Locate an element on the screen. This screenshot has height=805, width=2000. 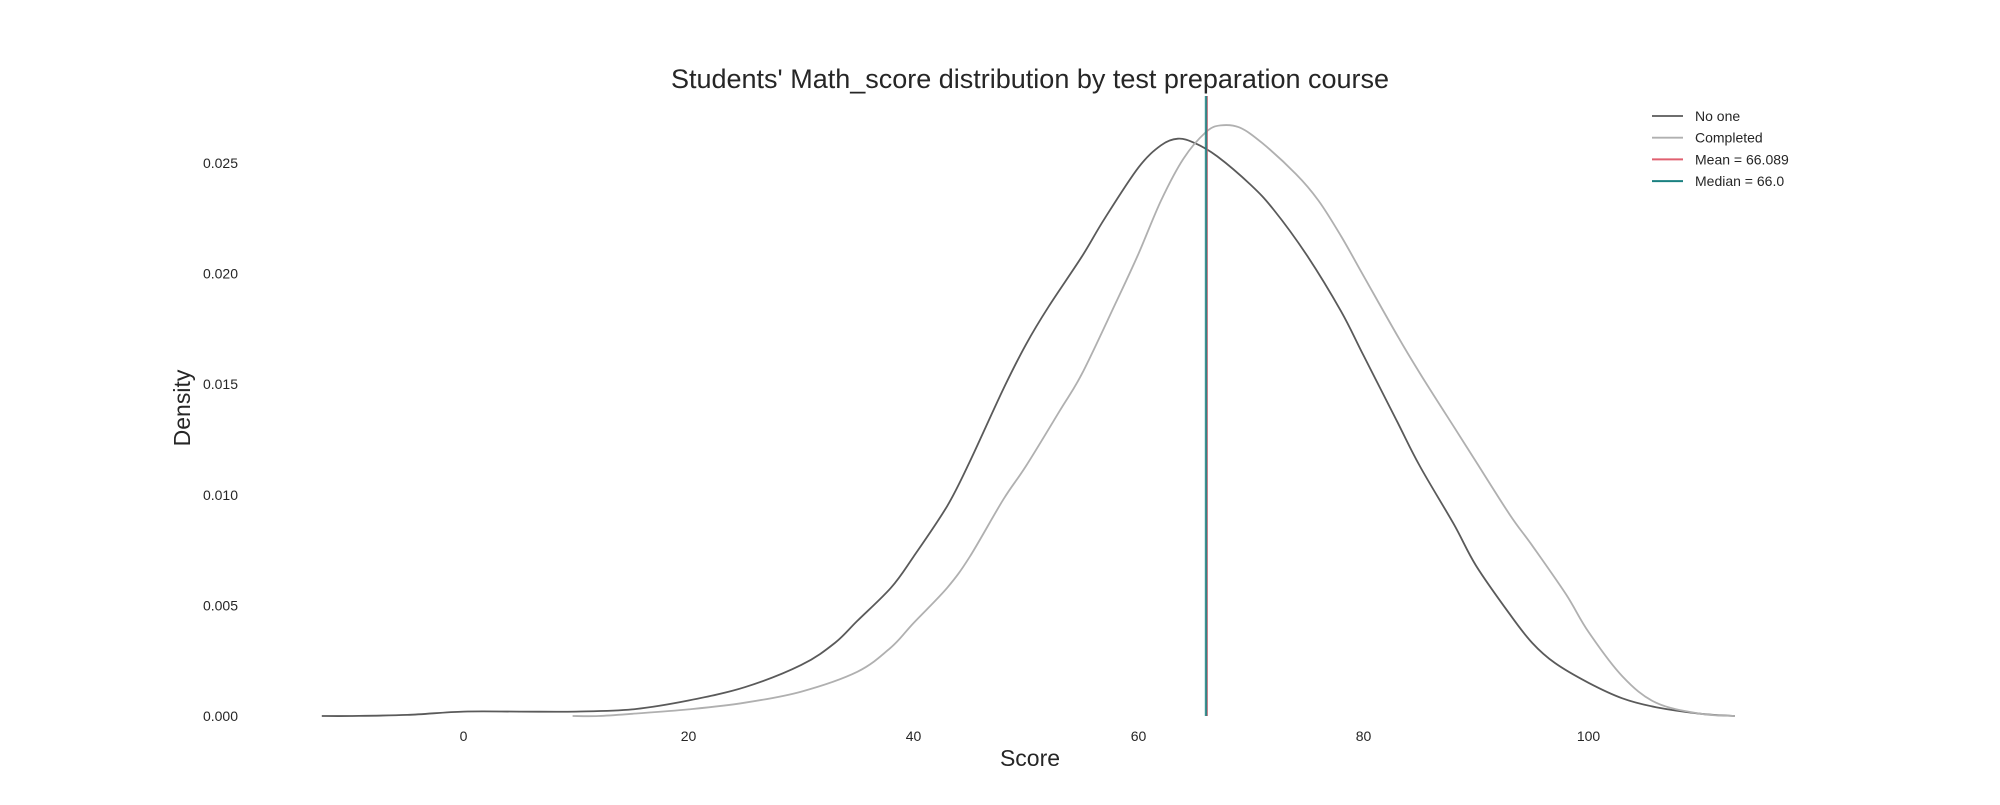
y-tick-label: 0.015 is located at coordinates (220, 384).